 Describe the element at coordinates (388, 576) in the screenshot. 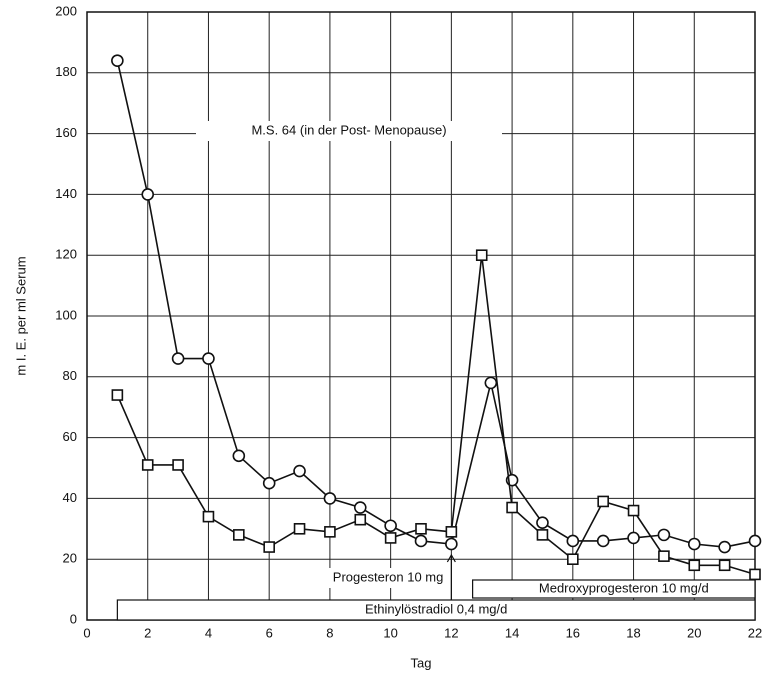

I see `annotation: Progesteron 10 mg` at that location.